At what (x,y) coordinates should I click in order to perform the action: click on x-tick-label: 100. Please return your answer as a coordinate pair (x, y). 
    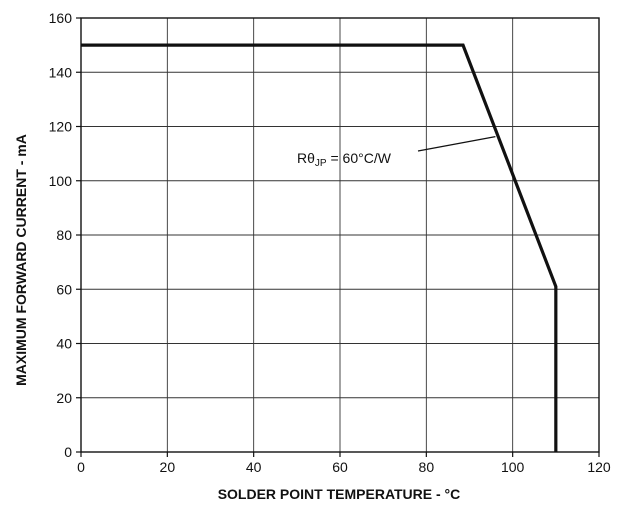
    Looking at the image, I should click on (513, 467).